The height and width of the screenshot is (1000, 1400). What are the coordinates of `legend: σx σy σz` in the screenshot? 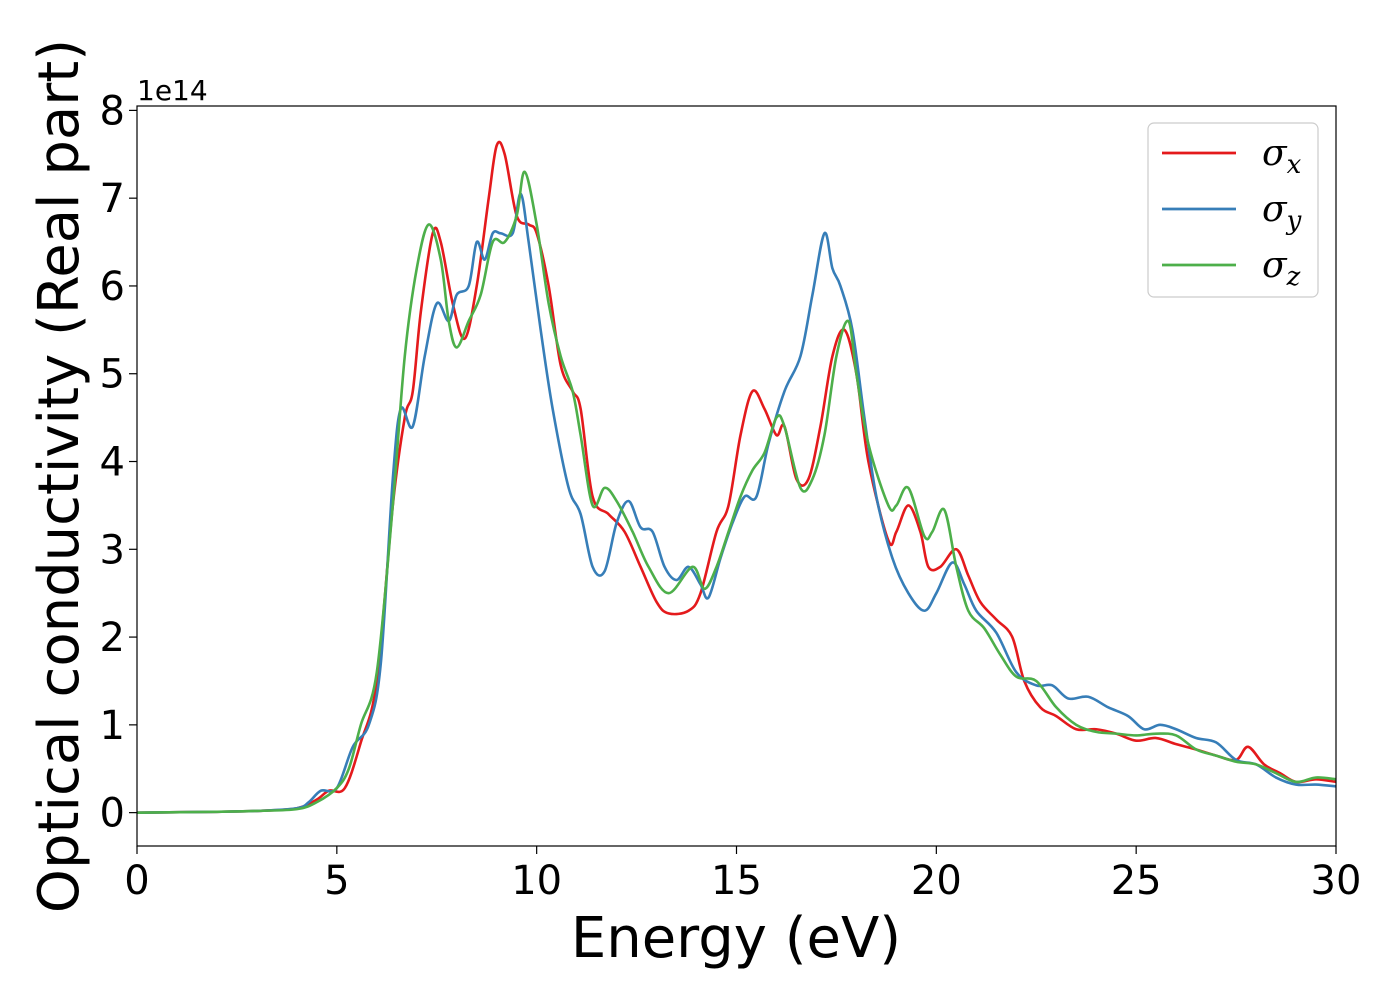 It's located at (1233, 210).